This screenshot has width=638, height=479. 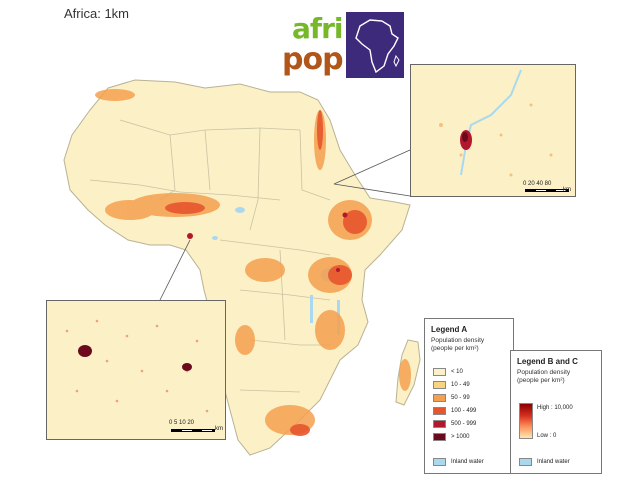 I want to click on inset-c-scale-unit: km, so click(x=219, y=429).